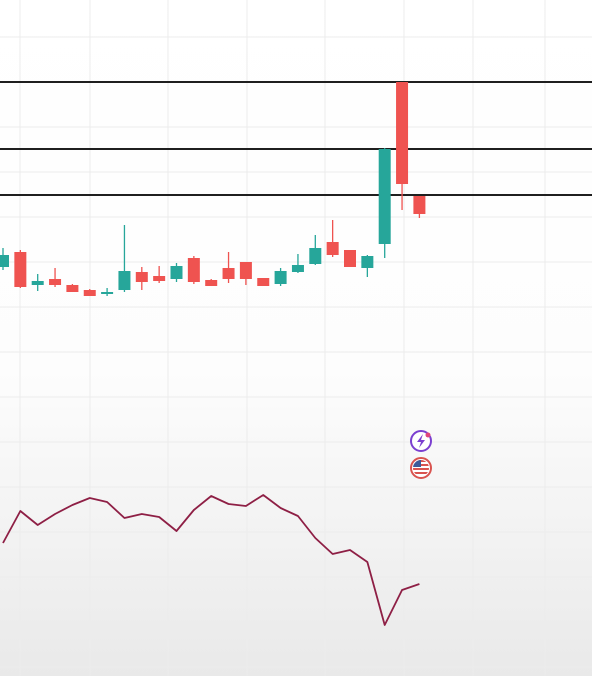  Describe the element at coordinates (211, 560) in the screenshot. I see `indicator-line` at that location.